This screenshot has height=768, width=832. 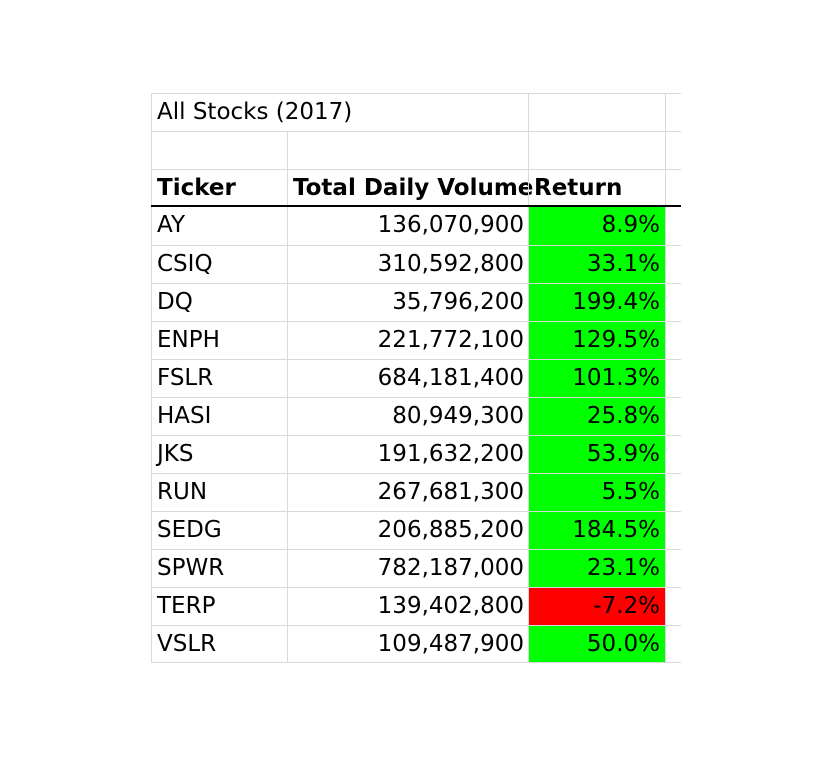 What do you see at coordinates (596, 492) in the screenshot?
I see `return-cell: 5.5%` at bounding box center [596, 492].